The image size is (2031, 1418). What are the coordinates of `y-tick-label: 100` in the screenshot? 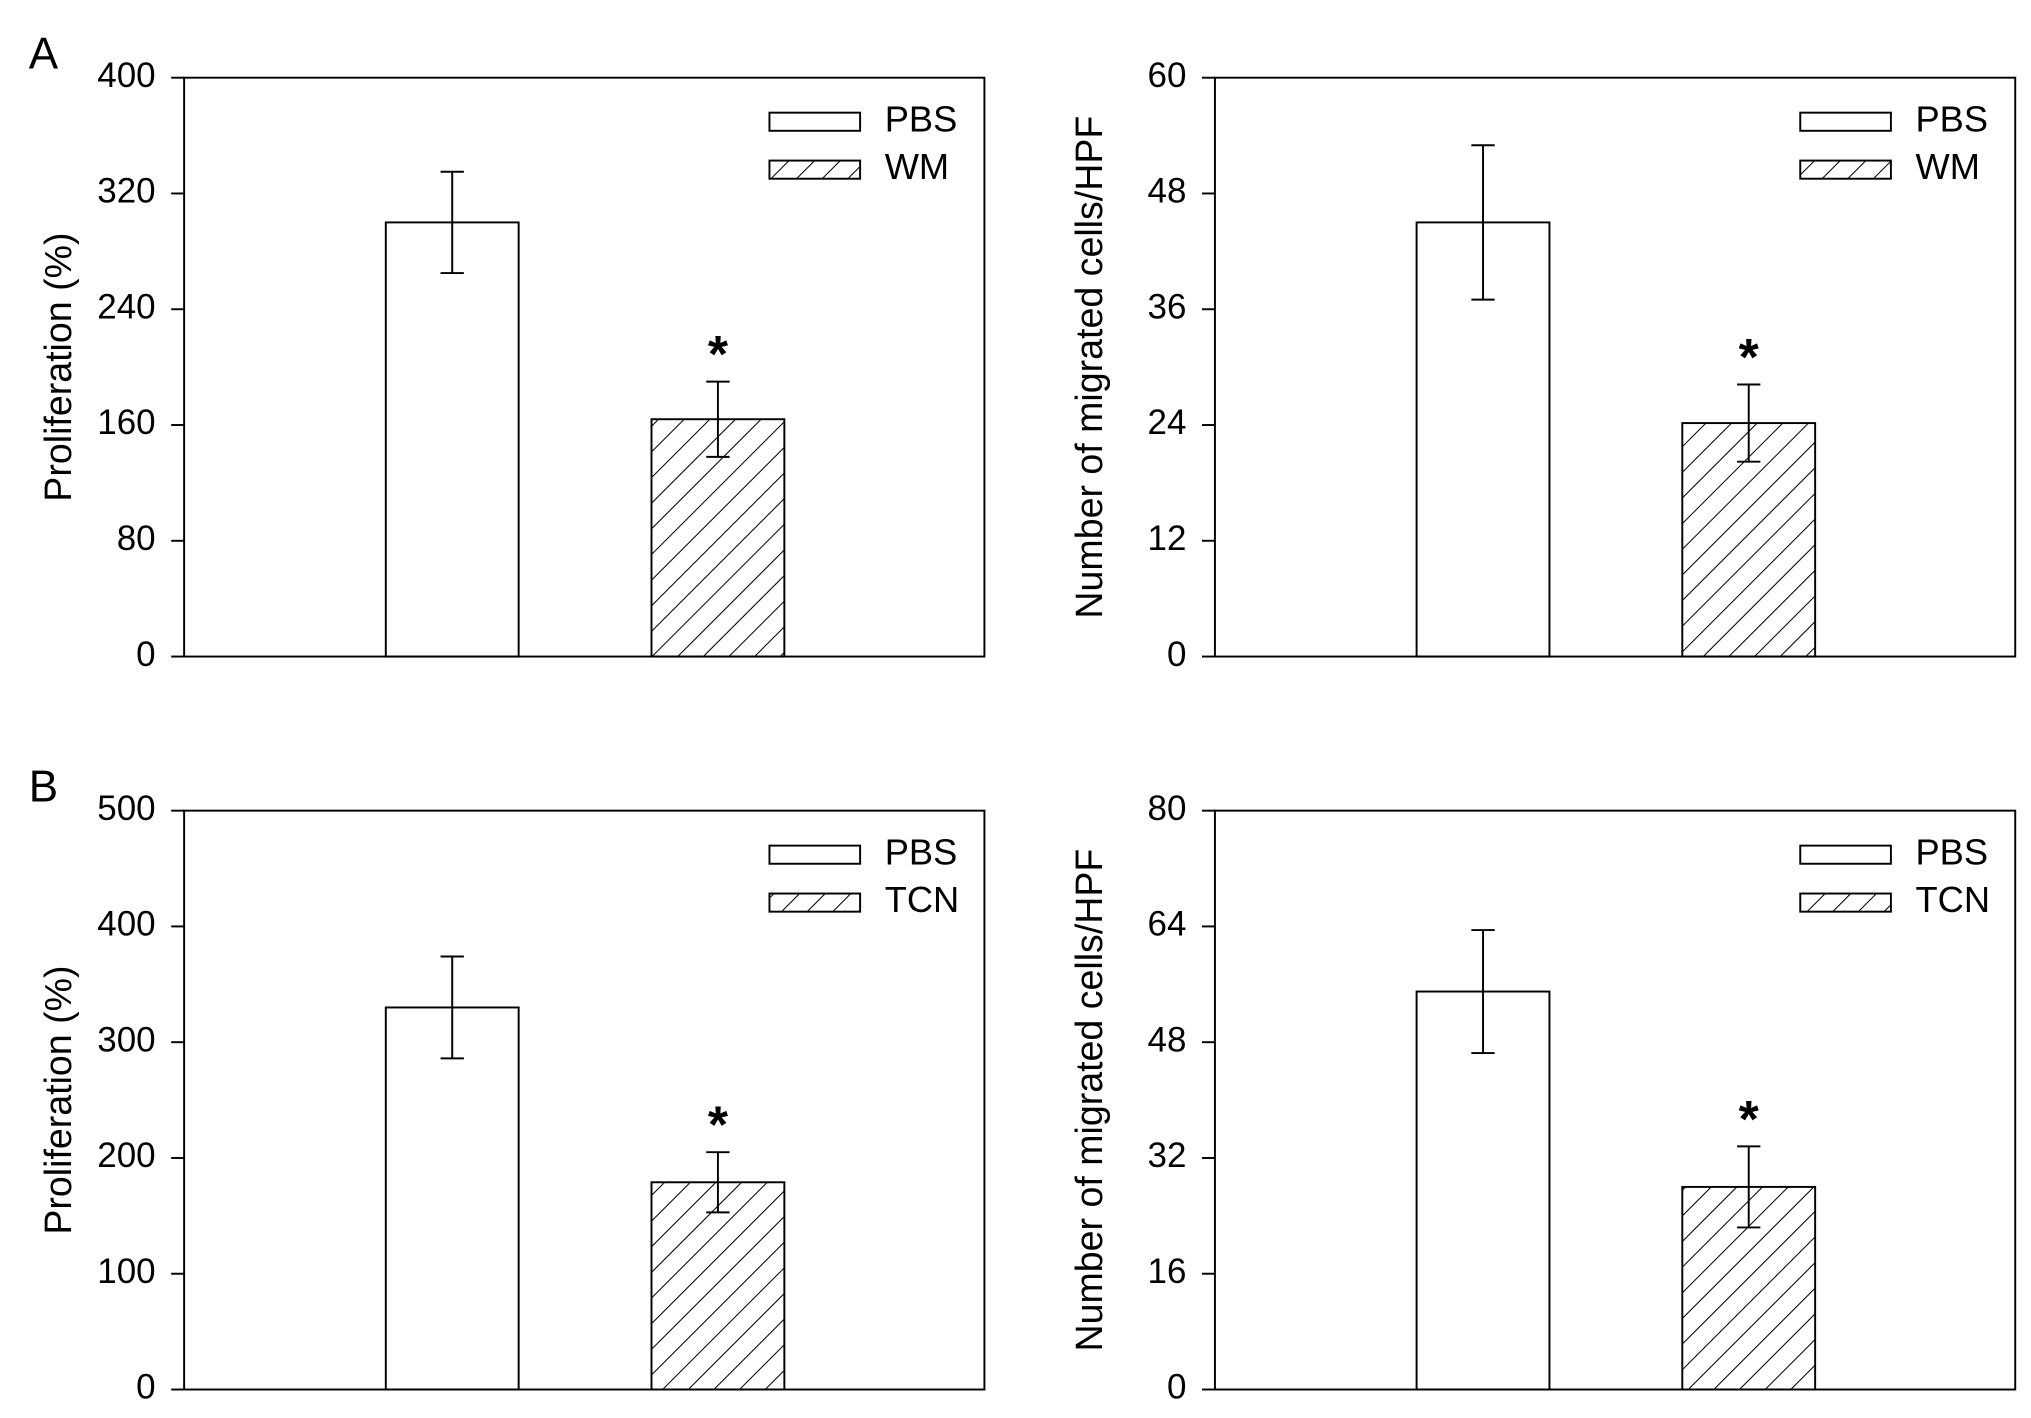 It's located at (126, 1271).